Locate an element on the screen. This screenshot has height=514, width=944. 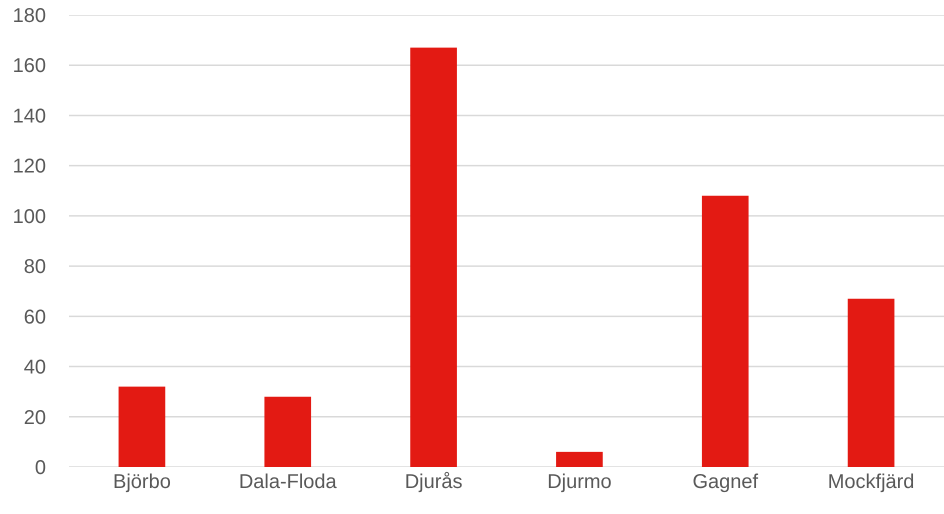
y-tick-label: 160 is located at coordinates (29, 66).